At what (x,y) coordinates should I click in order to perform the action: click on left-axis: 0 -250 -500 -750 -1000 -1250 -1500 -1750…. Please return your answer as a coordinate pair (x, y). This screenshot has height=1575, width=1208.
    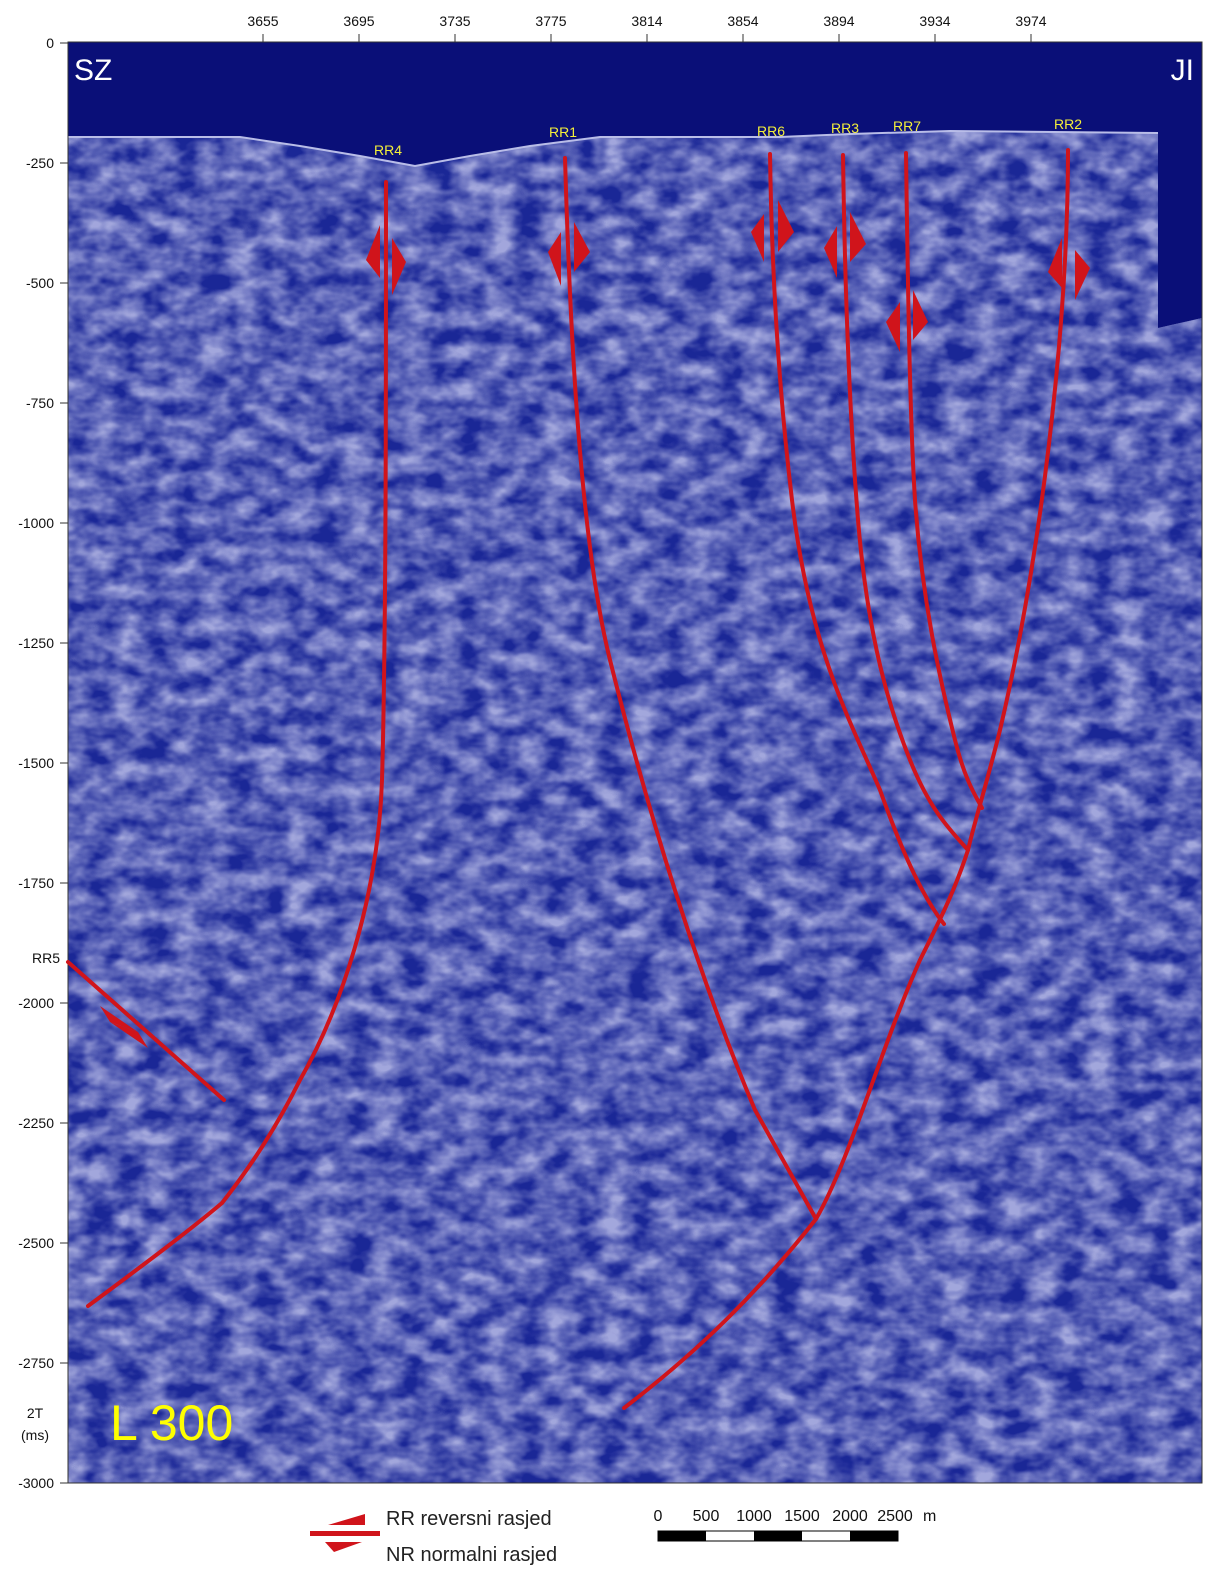
    Looking at the image, I should click on (43, 763).